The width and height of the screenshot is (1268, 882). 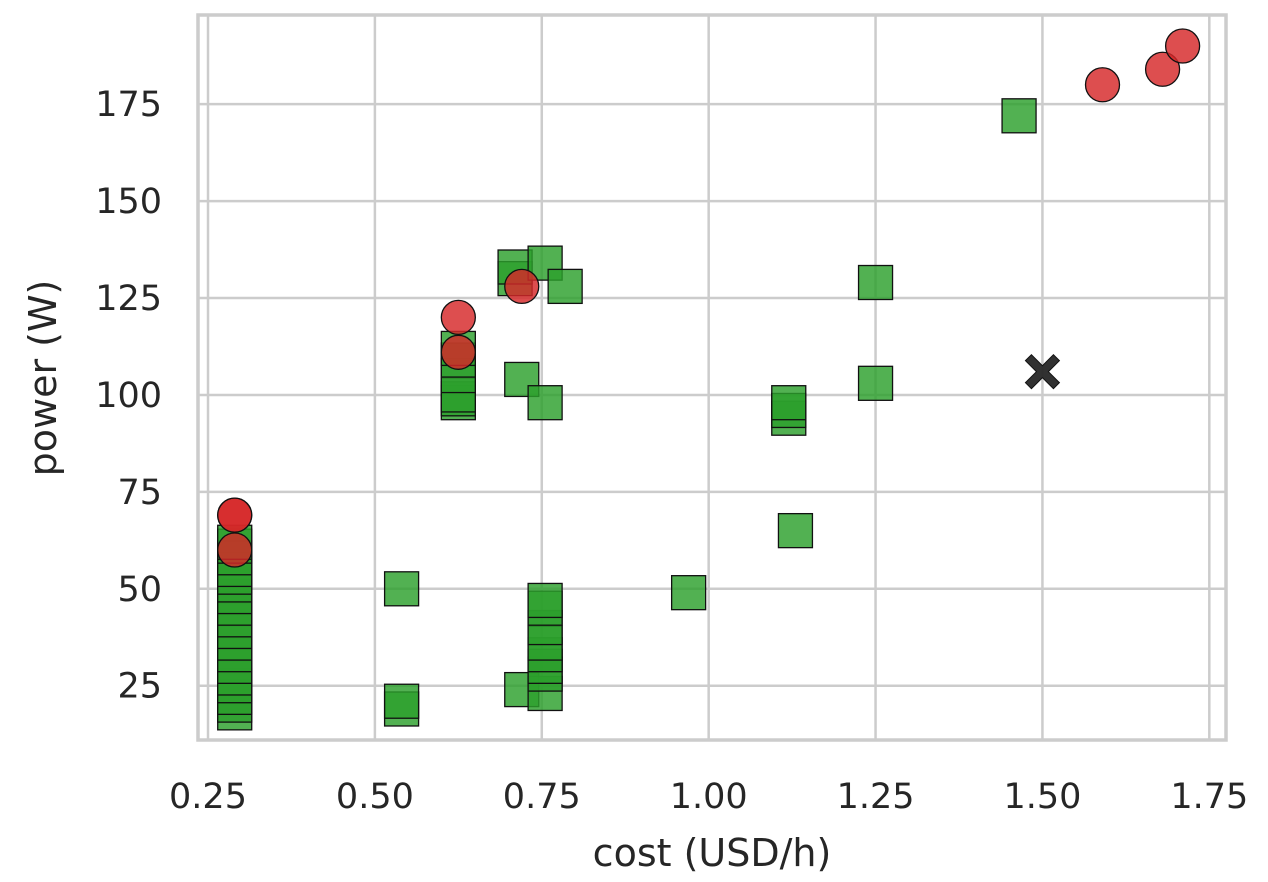 I want to click on x-tick-label-0: 0.25, so click(x=208, y=797).